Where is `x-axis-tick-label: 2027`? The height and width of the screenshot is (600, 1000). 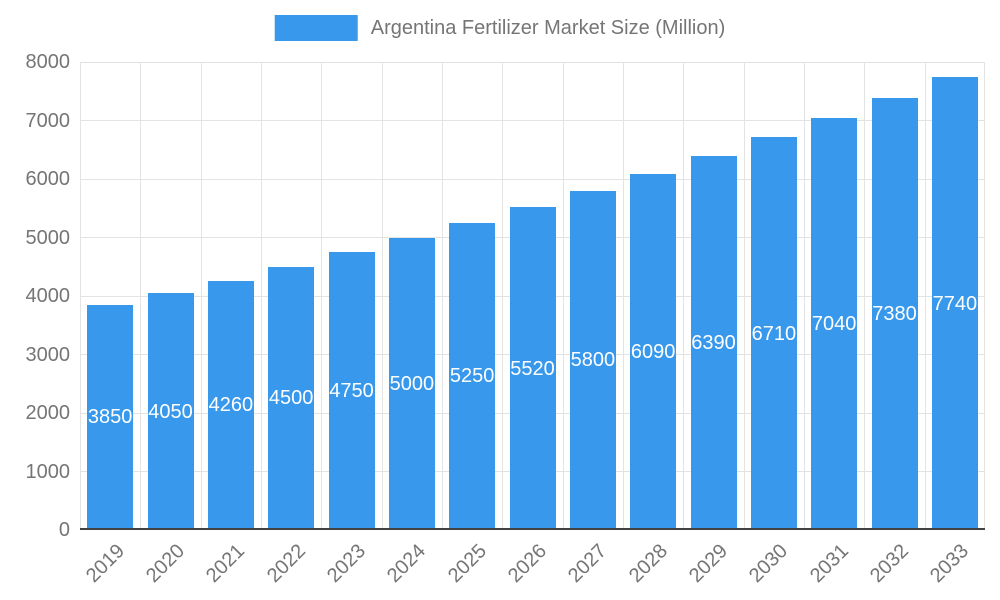
x-axis-tick-label: 2027 is located at coordinates (588, 564).